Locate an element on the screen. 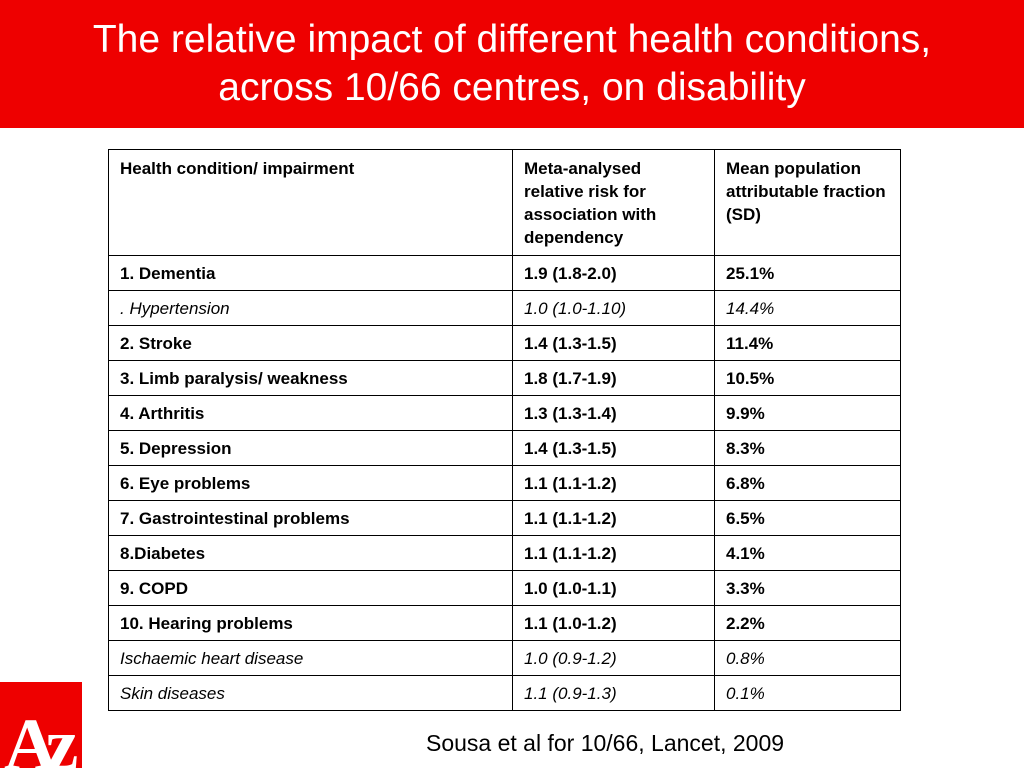 This screenshot has width=1024, height=768. cell-attributable-fraction: 10.5% is located at coordinates (807, 378).